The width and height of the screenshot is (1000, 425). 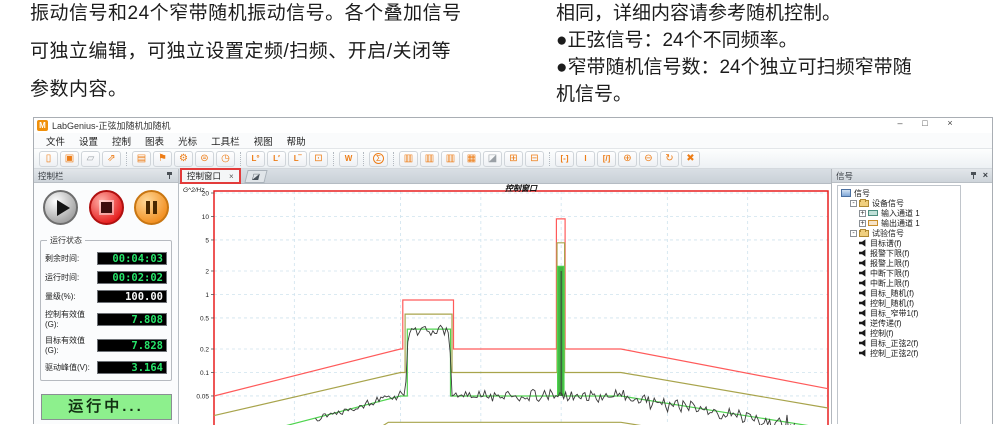 What do you see at coordinates (894, 353) in the screenshot?
I see `tree-item-label: 控制_正弦2(f)` at bounding box center [894, 353].